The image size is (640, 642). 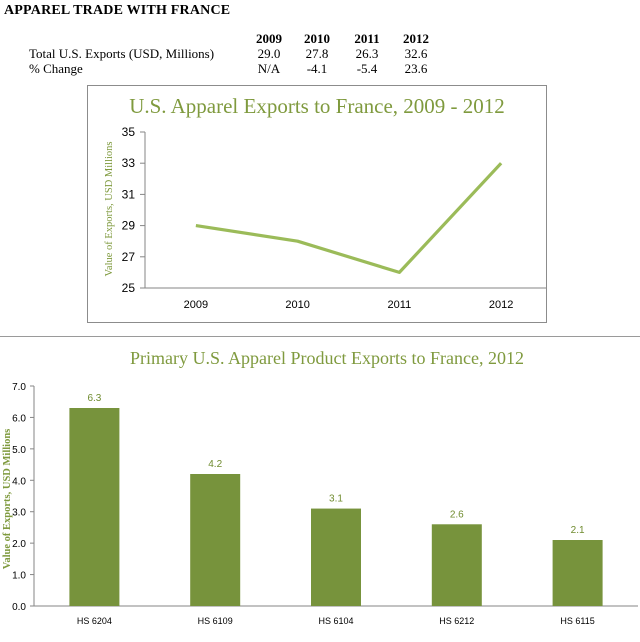 I want to click on line-chart-y-axis-label: Value of Exports, USD Millions, so click(x=109, y=208).